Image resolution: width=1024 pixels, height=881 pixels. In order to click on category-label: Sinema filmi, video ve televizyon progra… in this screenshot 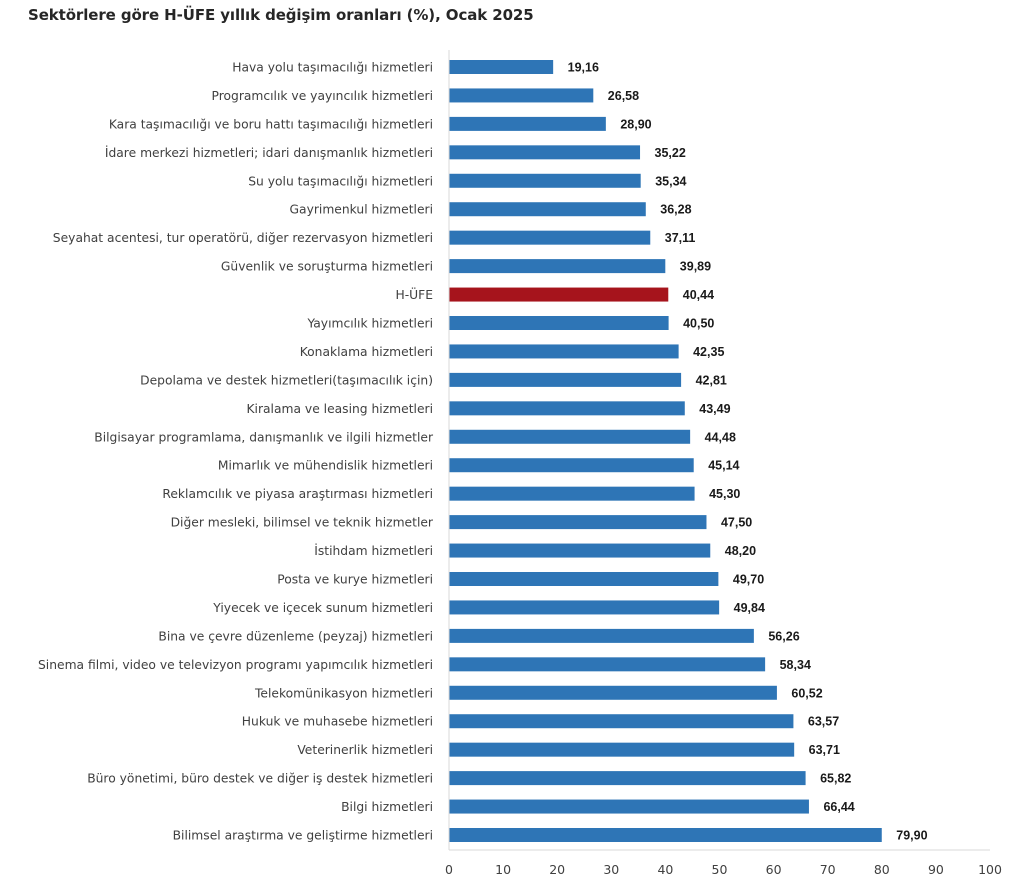, I will do `click(235, 665)`.